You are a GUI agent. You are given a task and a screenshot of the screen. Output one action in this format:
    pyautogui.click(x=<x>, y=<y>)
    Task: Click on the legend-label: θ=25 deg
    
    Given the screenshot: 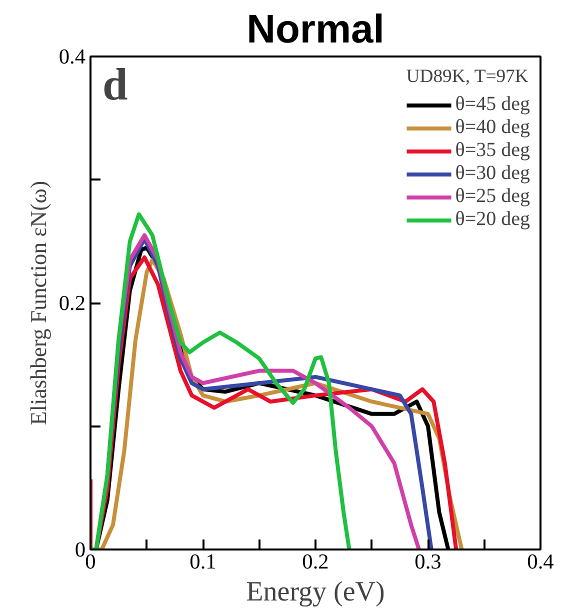 What is the action you would take?
    pyautogui.click(x=492, y=196)
    